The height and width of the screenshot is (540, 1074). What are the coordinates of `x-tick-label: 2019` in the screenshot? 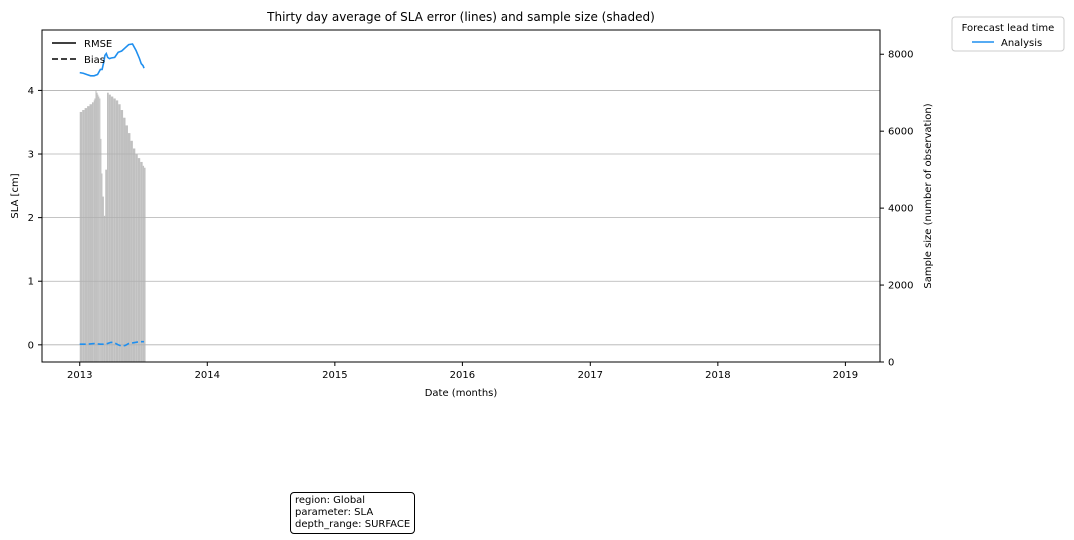 It's located at (845, 375).